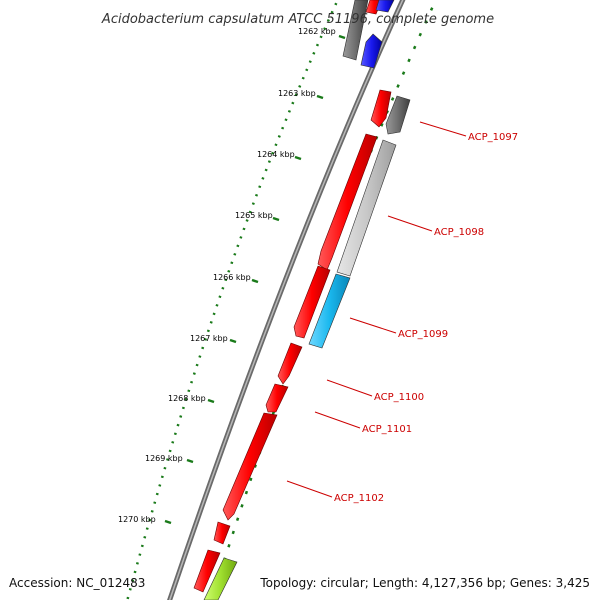  Describe the element at coordinates (423, 334) in the screenshot. I see `gene-label-acp-1099: ACP_1099` at that location.